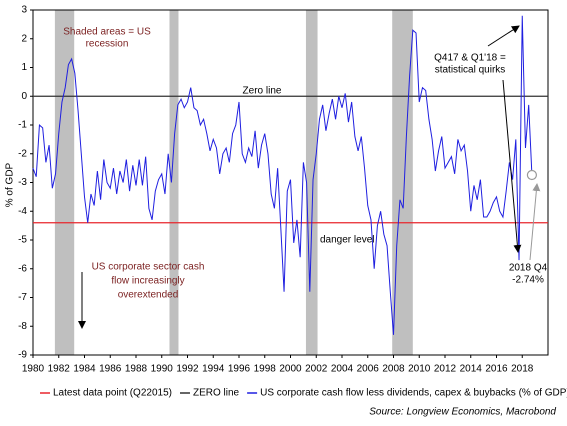 Image resolution: width=567 pixels, height=426 pixels. What do you see at coordinates (445, 369) in the screenshot?
I see `x-tick-label: 2012` at bounding box center [445, 369].